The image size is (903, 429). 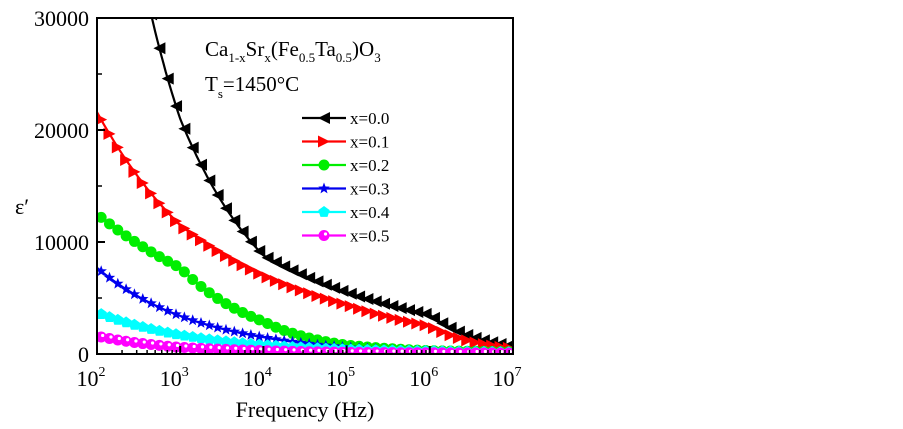 I want to click on formula-o: )O, so click(x=363, y=49).